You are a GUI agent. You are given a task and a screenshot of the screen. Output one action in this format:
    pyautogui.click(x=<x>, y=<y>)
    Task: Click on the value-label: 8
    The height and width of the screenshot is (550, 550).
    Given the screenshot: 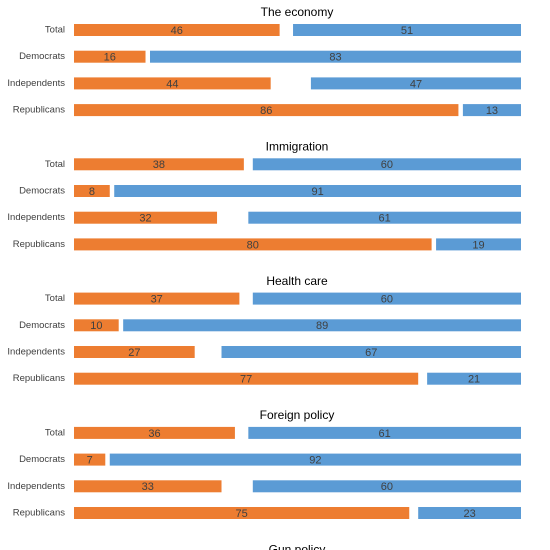 What is the action you would take?
    pyautogui.click(x=92, y=192)
    